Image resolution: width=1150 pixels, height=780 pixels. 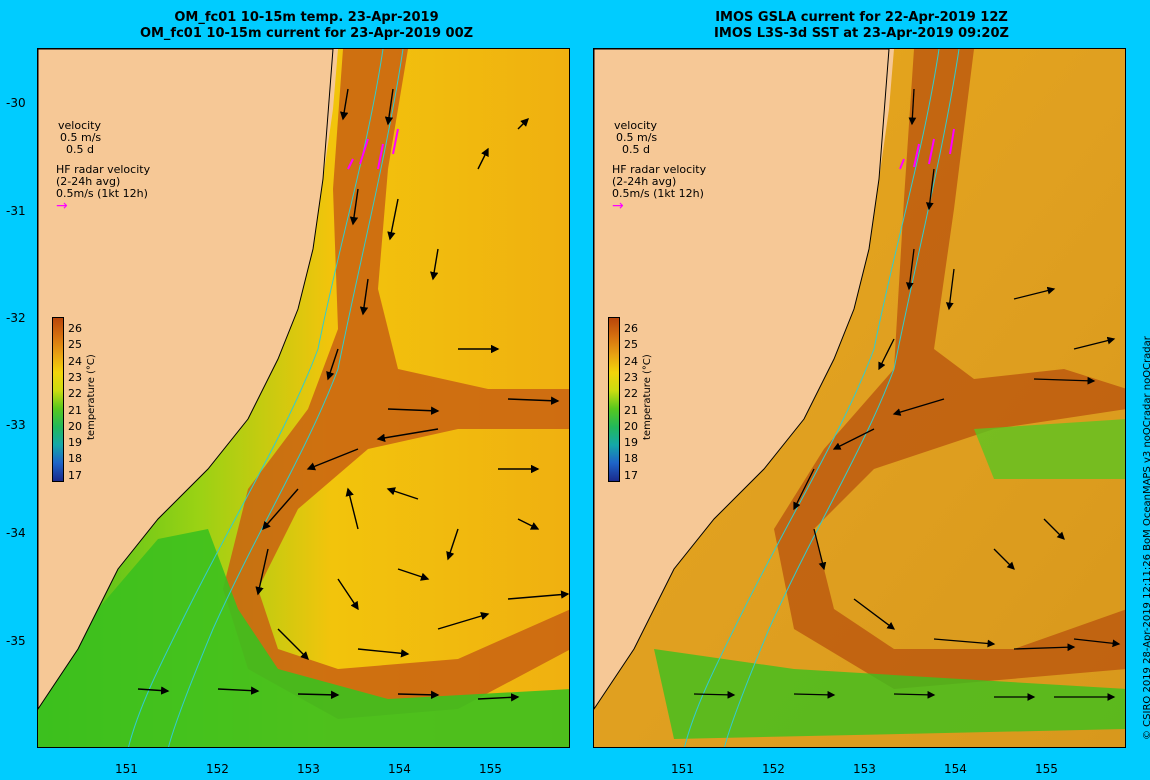 I want to click on lat-tick-30: -30, so click(x=16, y=103).